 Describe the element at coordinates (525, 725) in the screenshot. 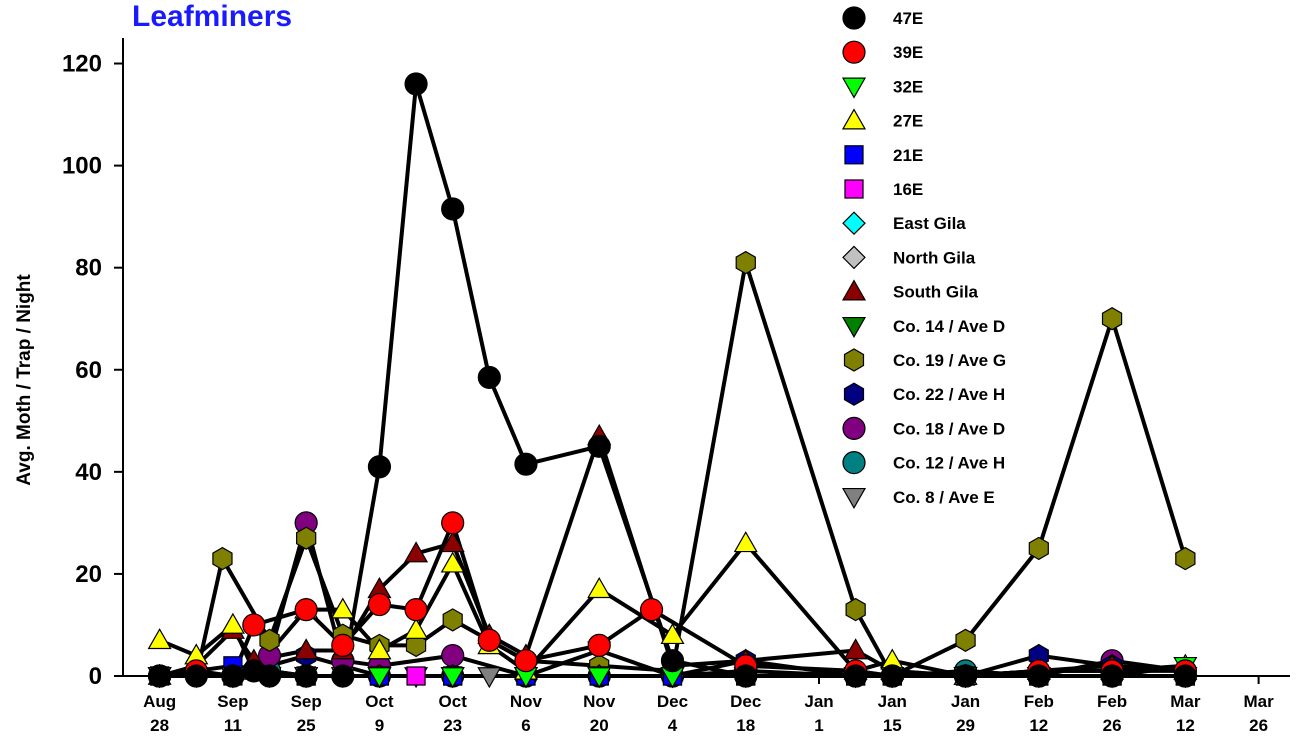

I see `x-tick-label: 6` at that location.